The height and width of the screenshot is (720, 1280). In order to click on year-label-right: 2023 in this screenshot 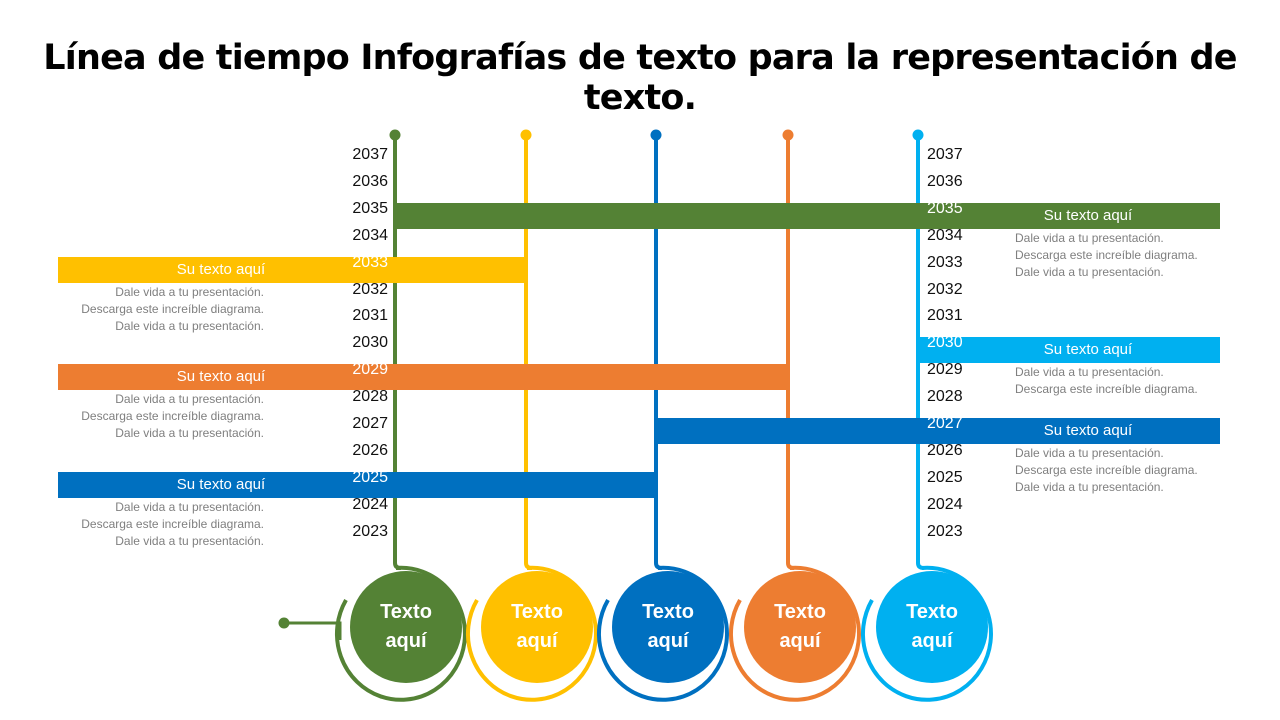, I will do `click(945, 531)`.